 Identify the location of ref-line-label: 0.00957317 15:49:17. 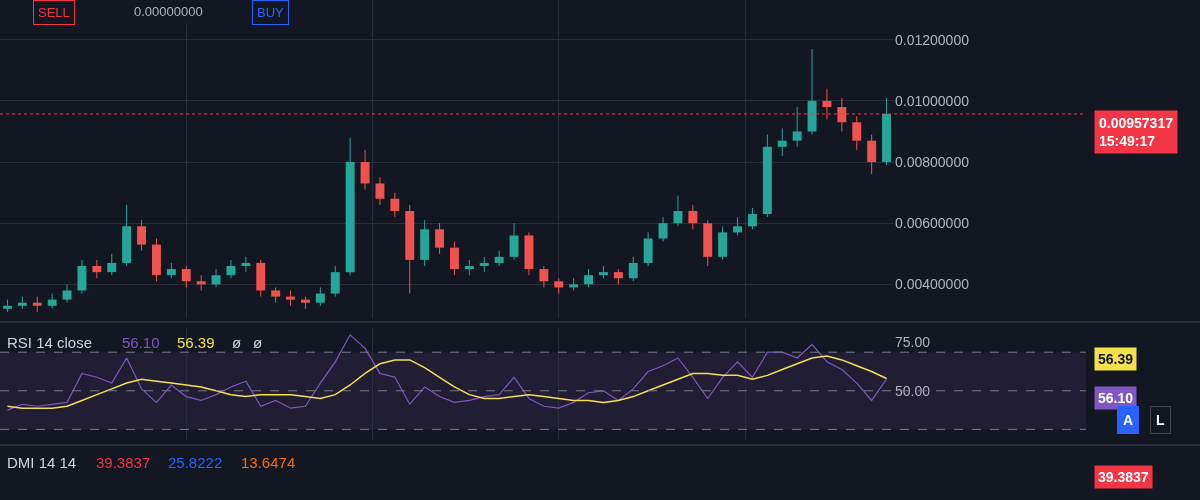
(1136, 132).